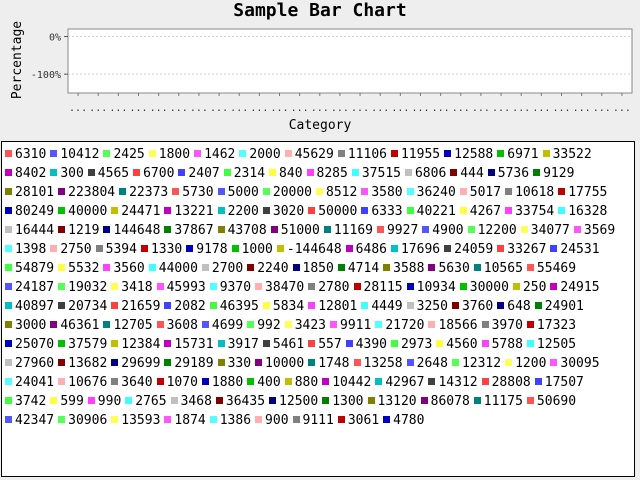  Describe the element at coordinates (240, 401) in the screenshot. I see `legend-item: 36435` at that location.